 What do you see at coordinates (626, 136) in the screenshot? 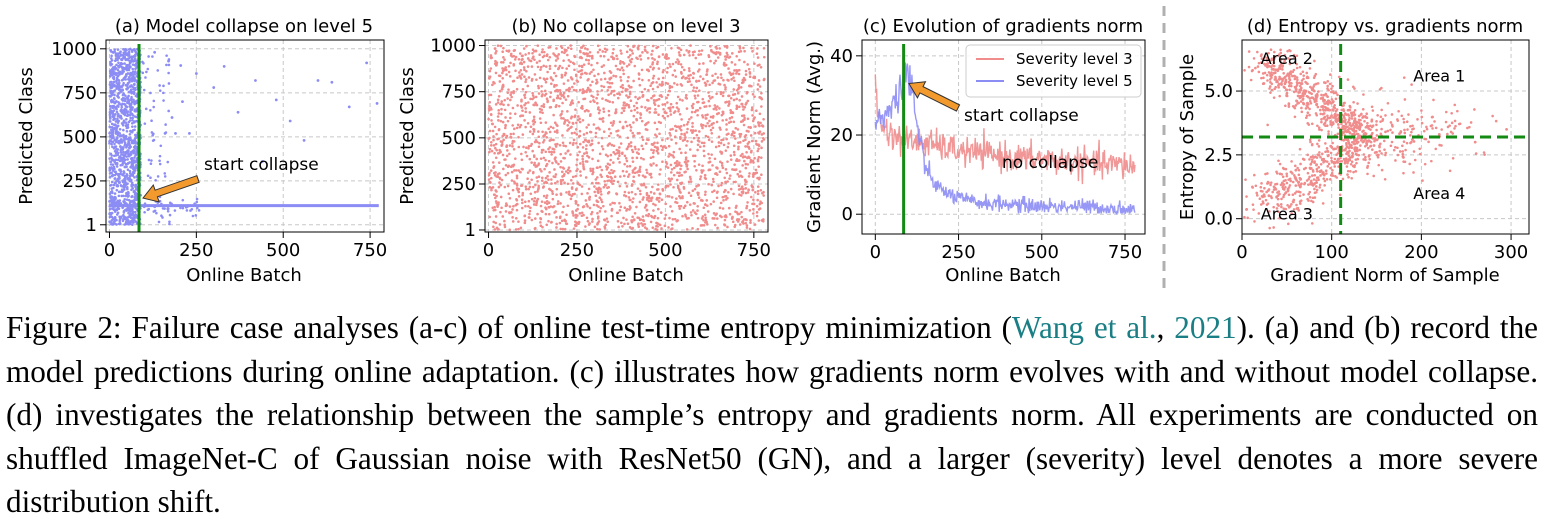
I see `panel-b-grid` at bounding box center [626, 136].